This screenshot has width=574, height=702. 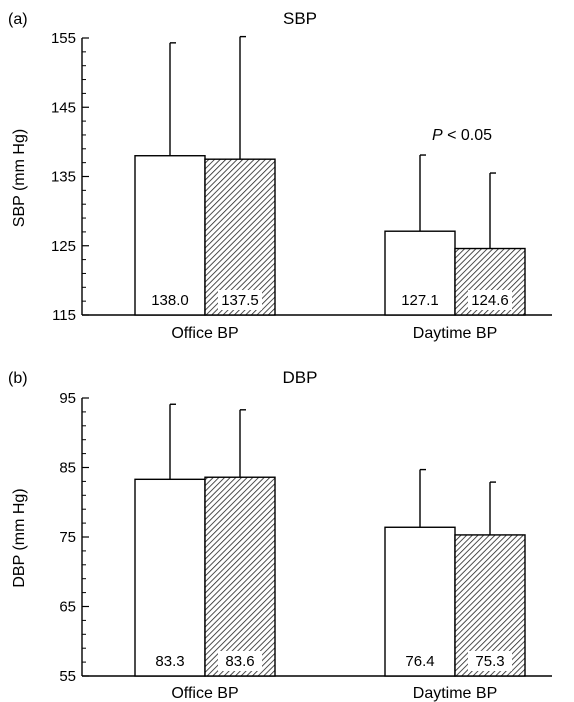 What do you see at coordinates (67, 468) in the screenshot?
I see `y-tick-label: 85` at bounding box center [67, 468].